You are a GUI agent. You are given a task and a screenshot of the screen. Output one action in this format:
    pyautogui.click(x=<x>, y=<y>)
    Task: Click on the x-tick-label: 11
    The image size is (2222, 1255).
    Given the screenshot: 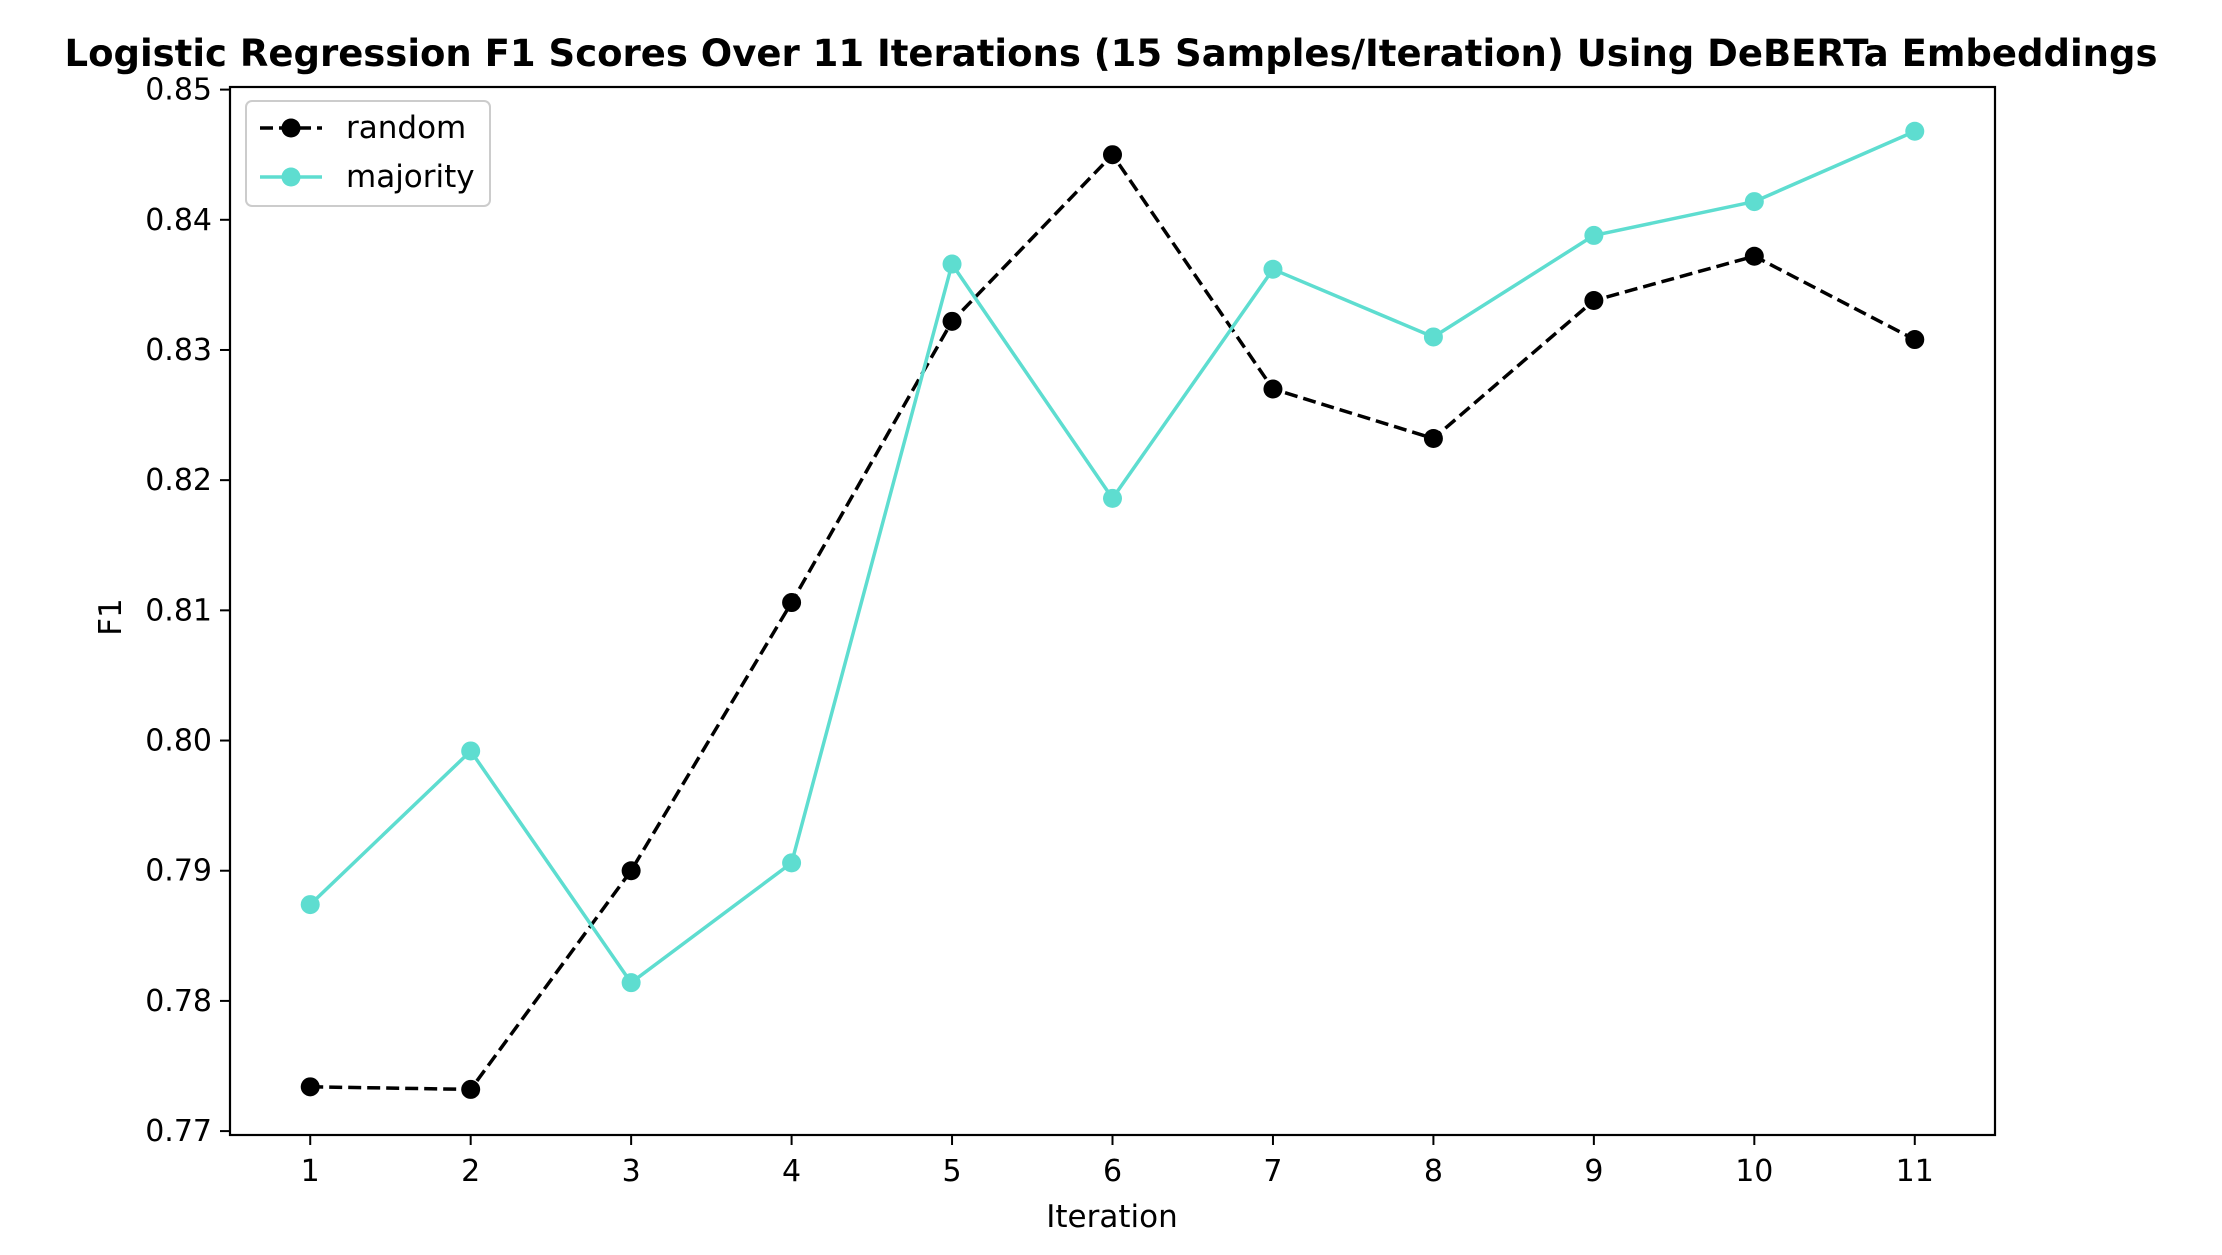 What is the action you would take?
    pyautogui.click(x=1915, y=1171)
    